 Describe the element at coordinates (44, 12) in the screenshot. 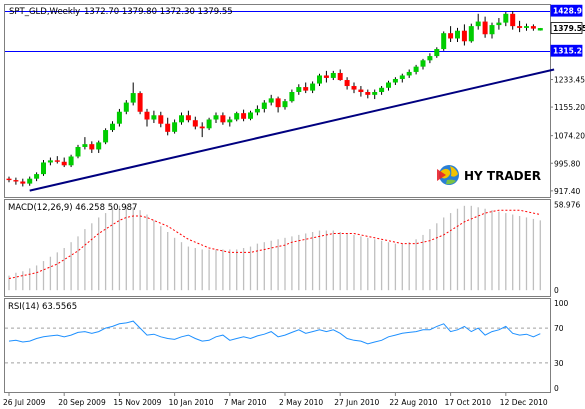

I see `symbol-label: SPT_GLD,Weekly` at that location.